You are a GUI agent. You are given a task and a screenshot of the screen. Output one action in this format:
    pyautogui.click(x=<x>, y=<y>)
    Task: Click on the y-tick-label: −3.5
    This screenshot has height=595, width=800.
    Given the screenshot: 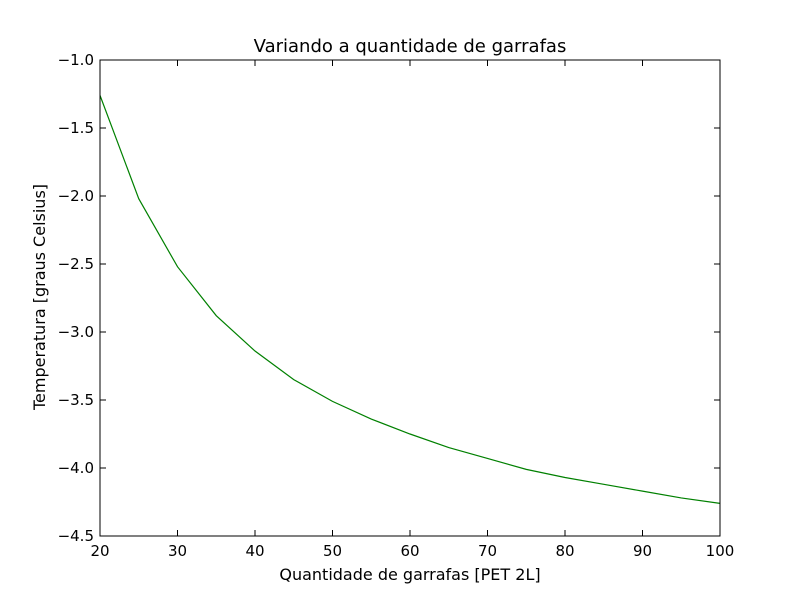 What is the action you would take?
    pyautogui.click(x=76, y=400)
    